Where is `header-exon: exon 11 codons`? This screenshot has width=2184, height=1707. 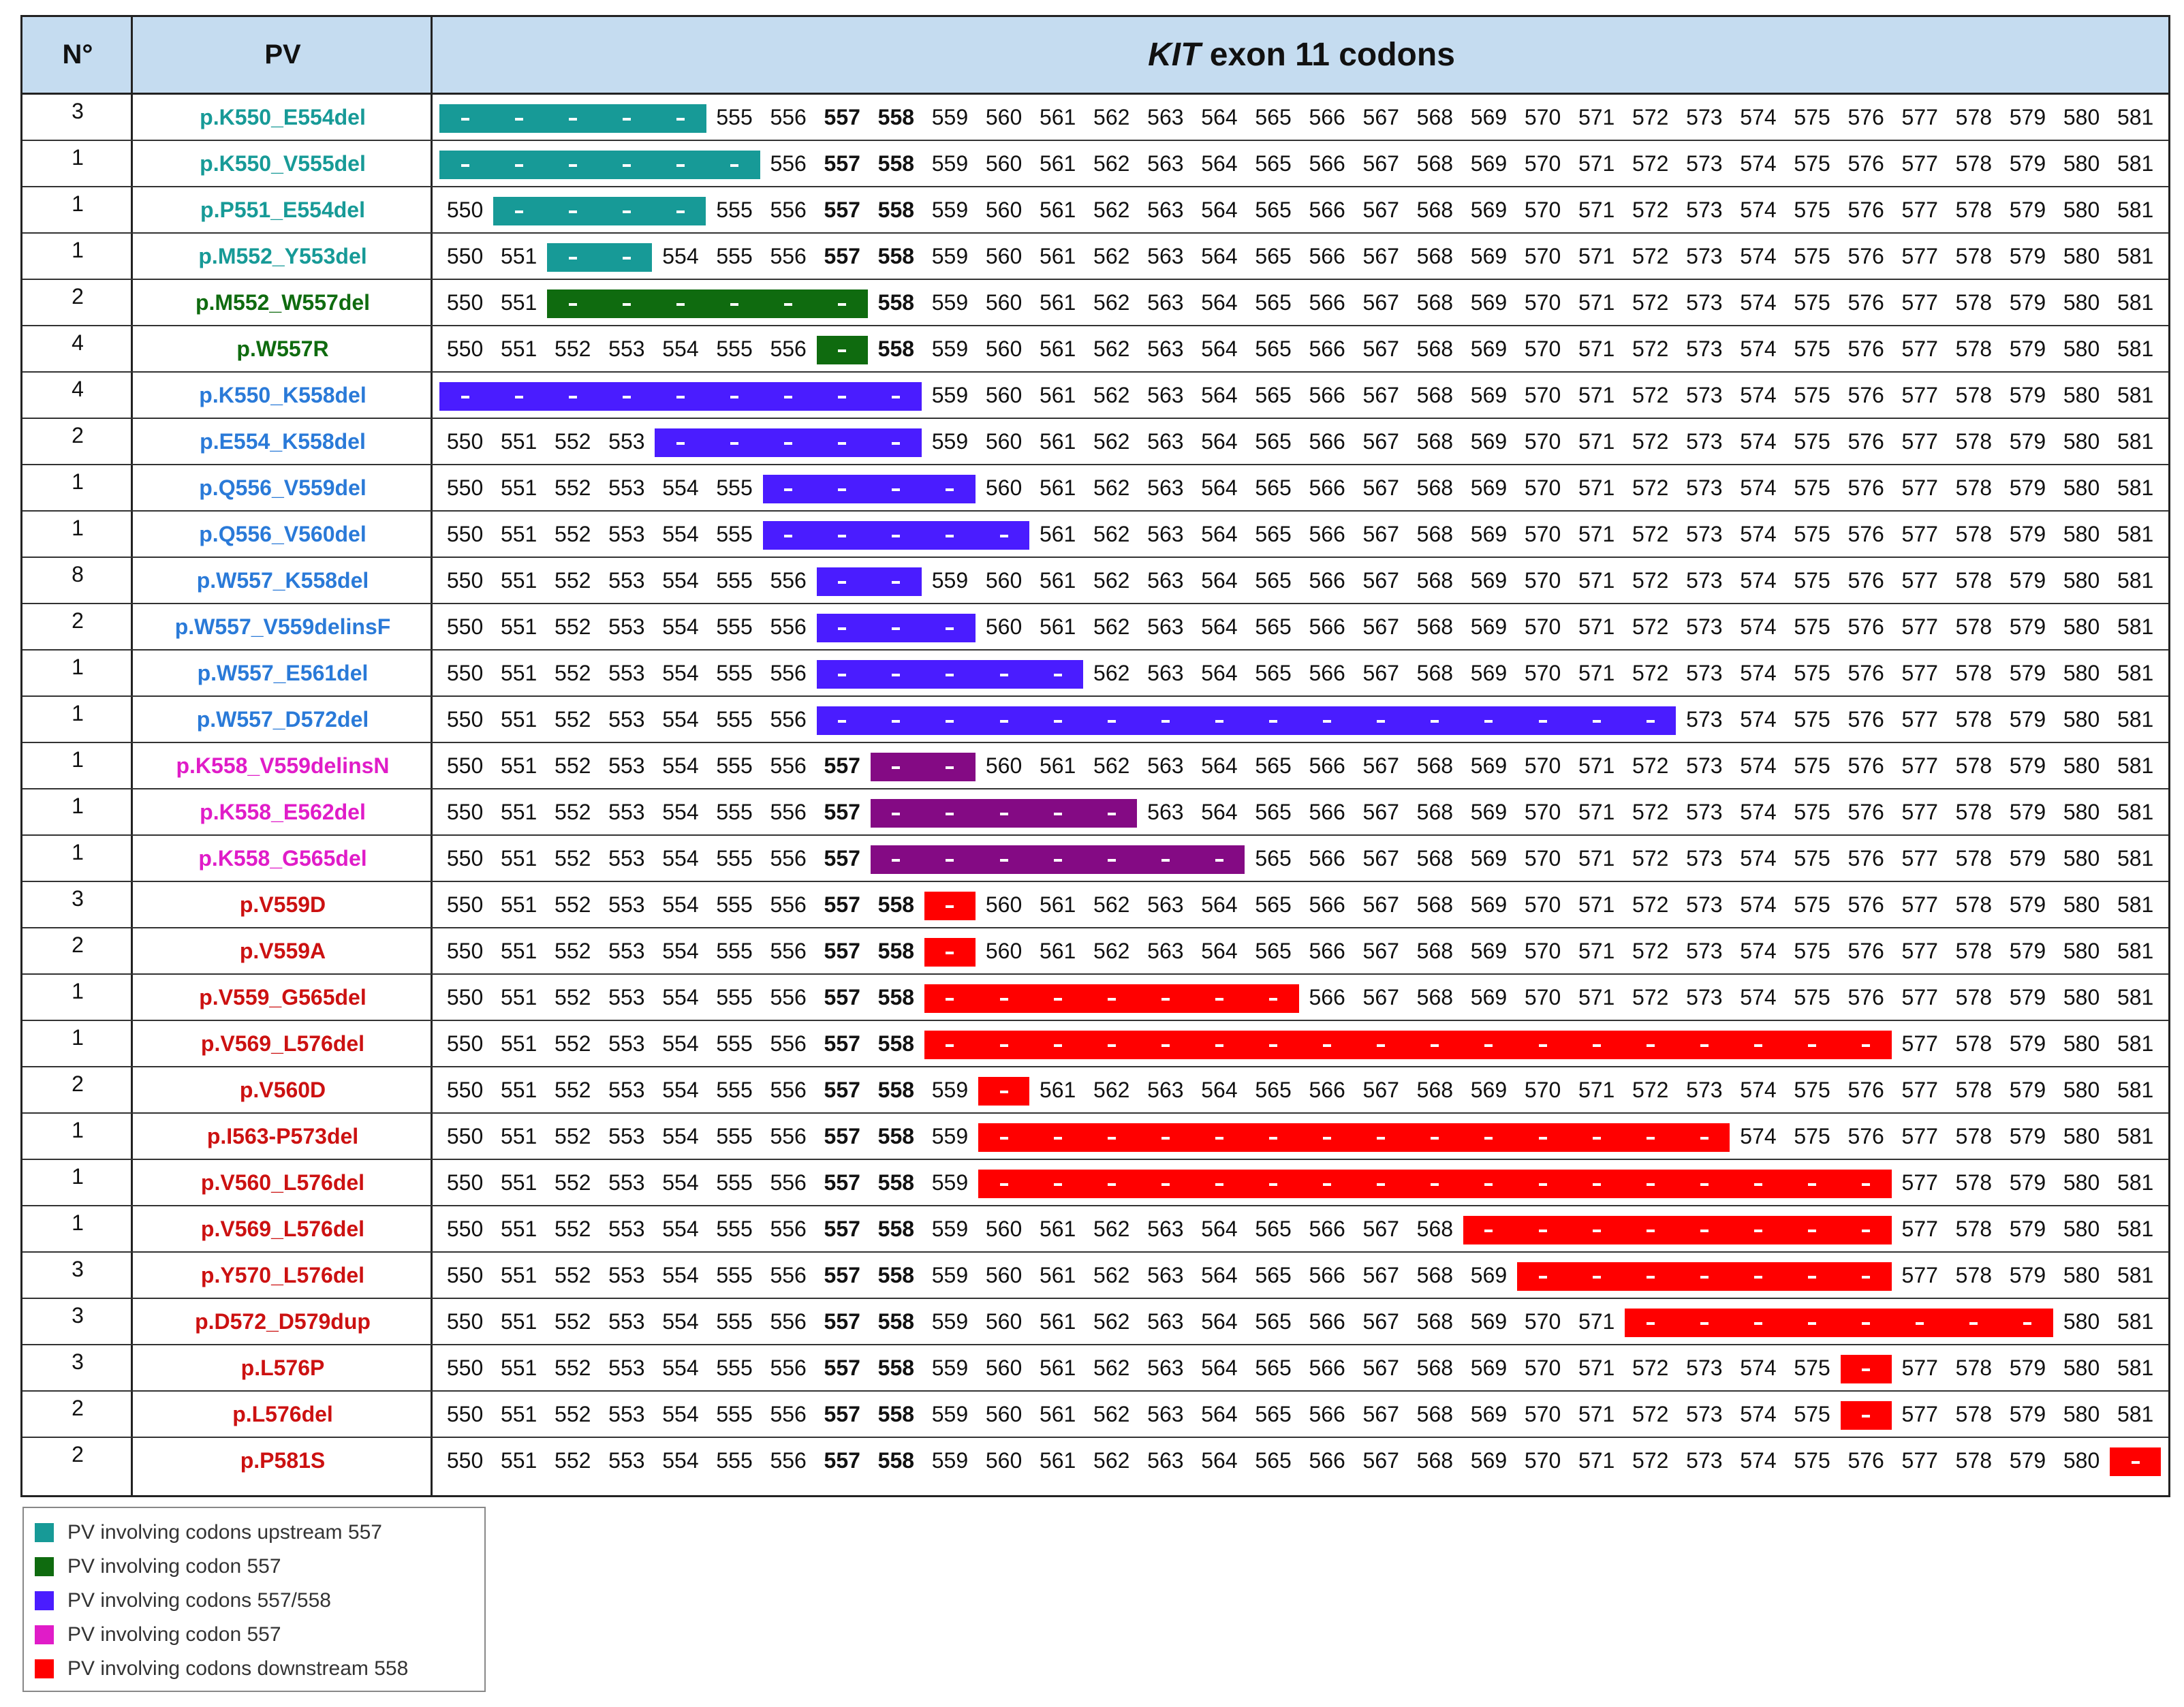 header-exon: exon 11 codons is located at coordinates (1327, 55).